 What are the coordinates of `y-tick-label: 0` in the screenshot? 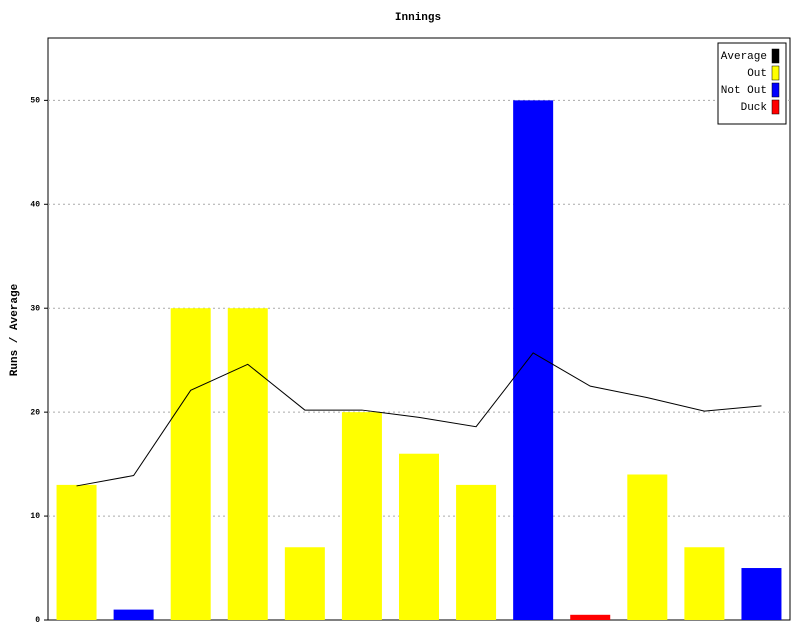 It's located at (37, 620).